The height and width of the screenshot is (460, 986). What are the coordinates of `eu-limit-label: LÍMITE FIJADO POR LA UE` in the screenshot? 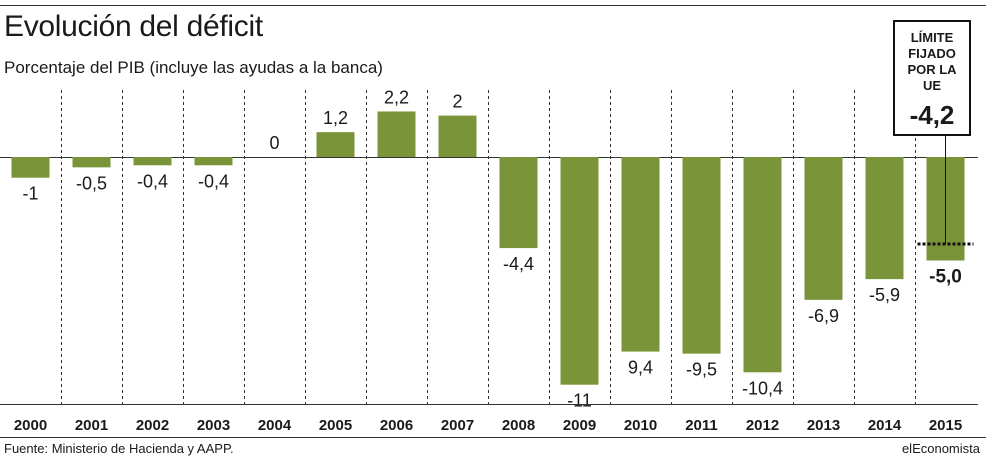 It's located at (932, 61).